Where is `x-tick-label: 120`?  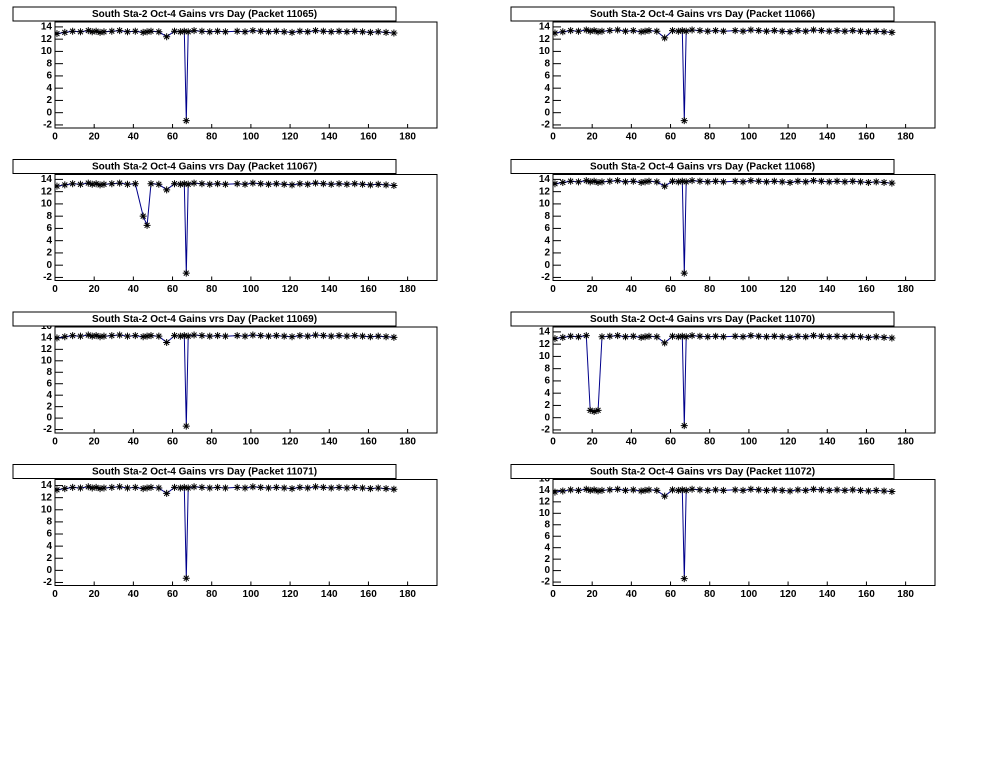 x-tick-label: 120 is located at coordinates (788, 137).